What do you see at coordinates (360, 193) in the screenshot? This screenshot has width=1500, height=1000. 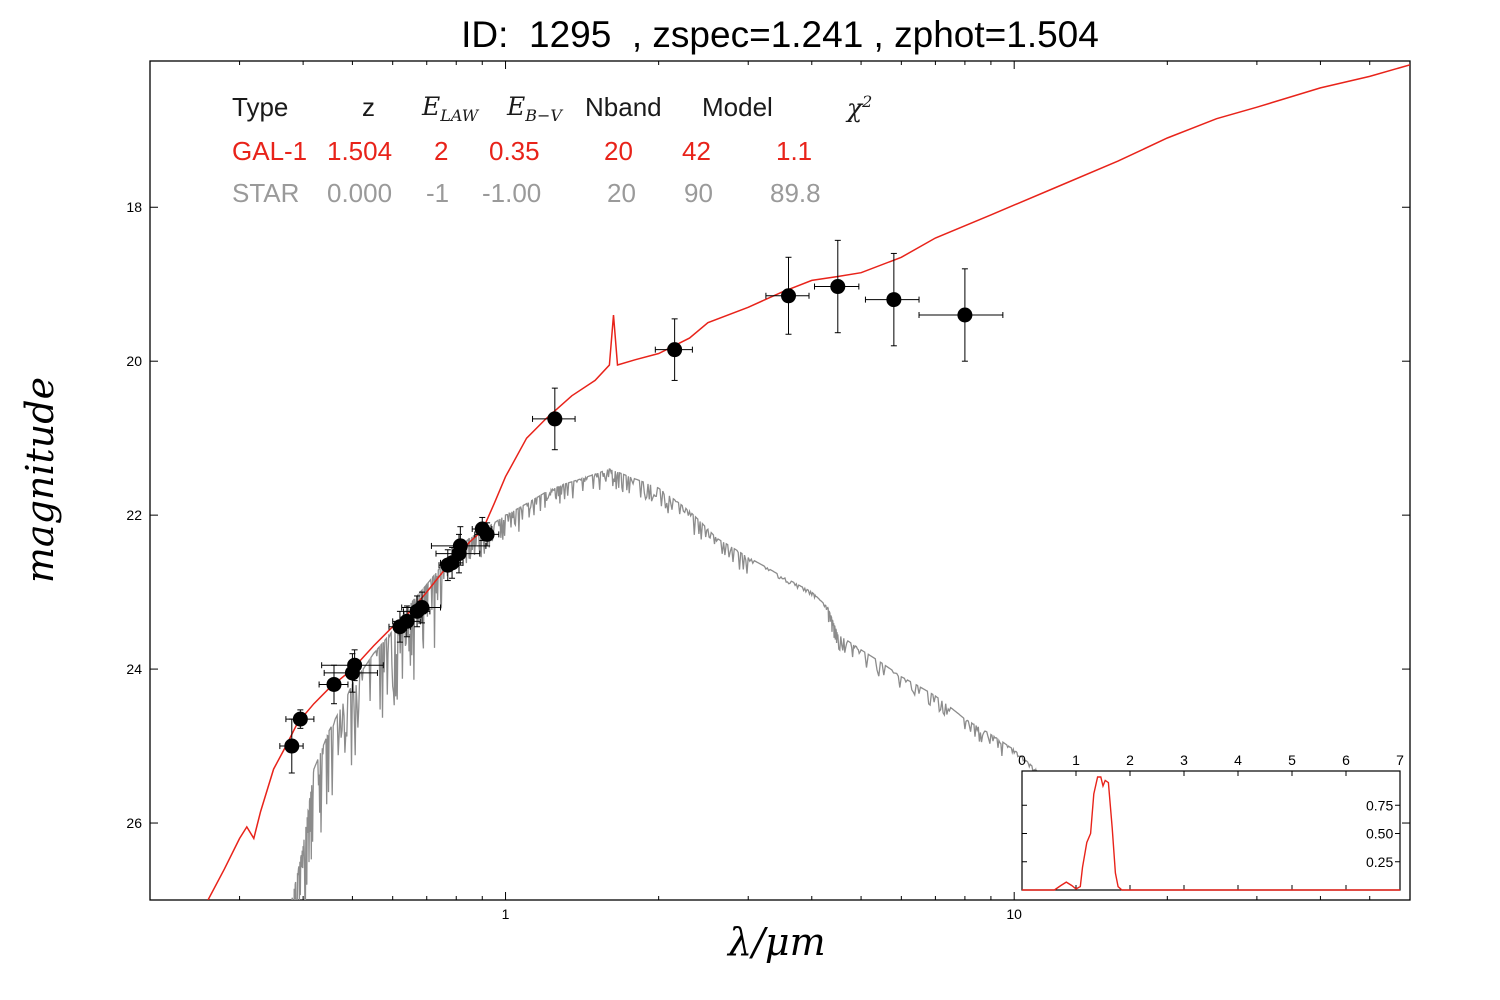 I see `star-z: 0.000` at bounding box center [360, 193].